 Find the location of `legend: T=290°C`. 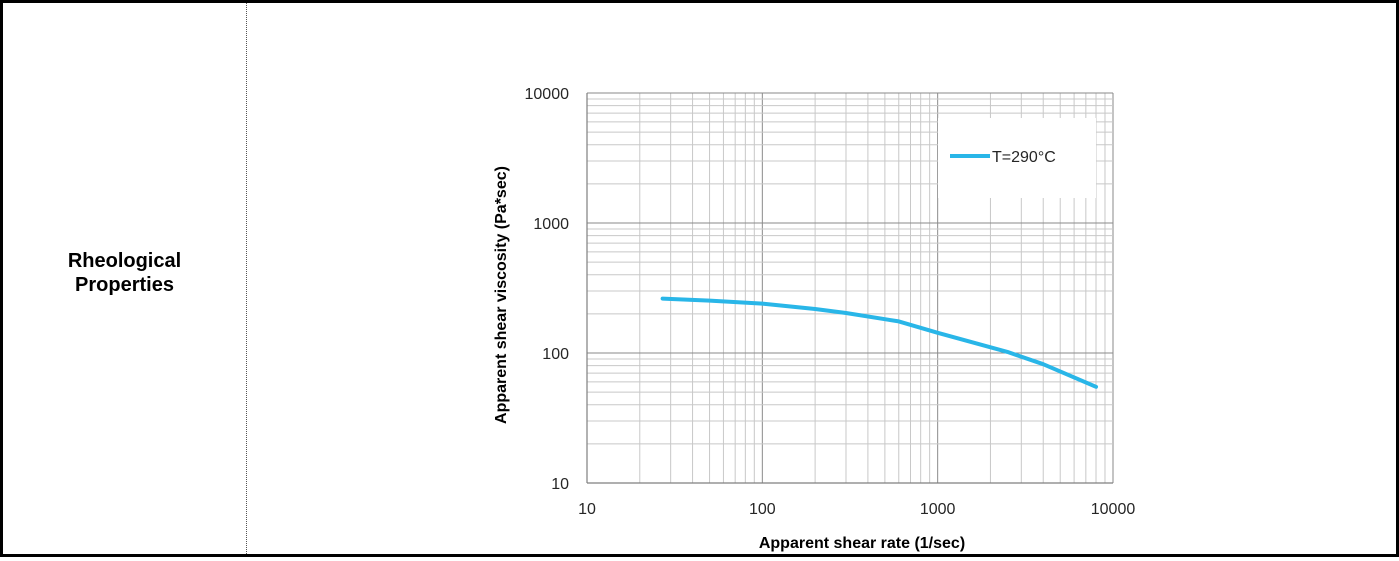

legend: T=290°C is located at coordinates (1017, 158).